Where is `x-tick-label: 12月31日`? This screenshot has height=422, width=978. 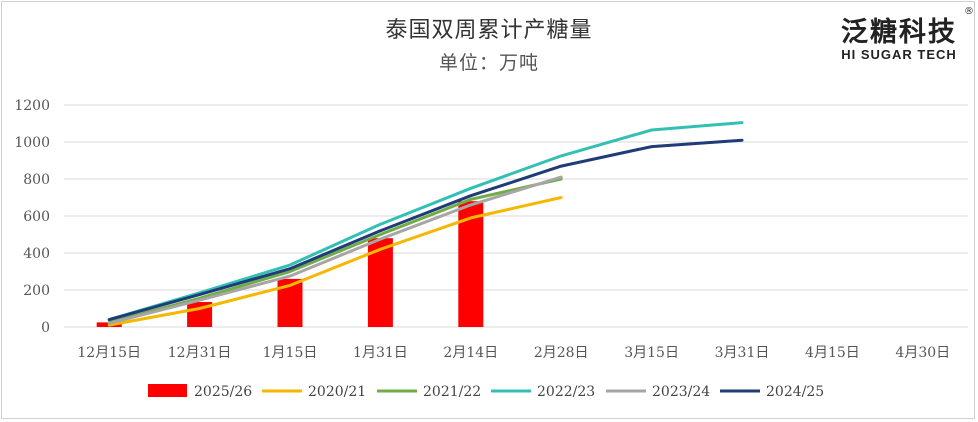 x-tick-label: 12月31日 is located at coordinates (200, 353).